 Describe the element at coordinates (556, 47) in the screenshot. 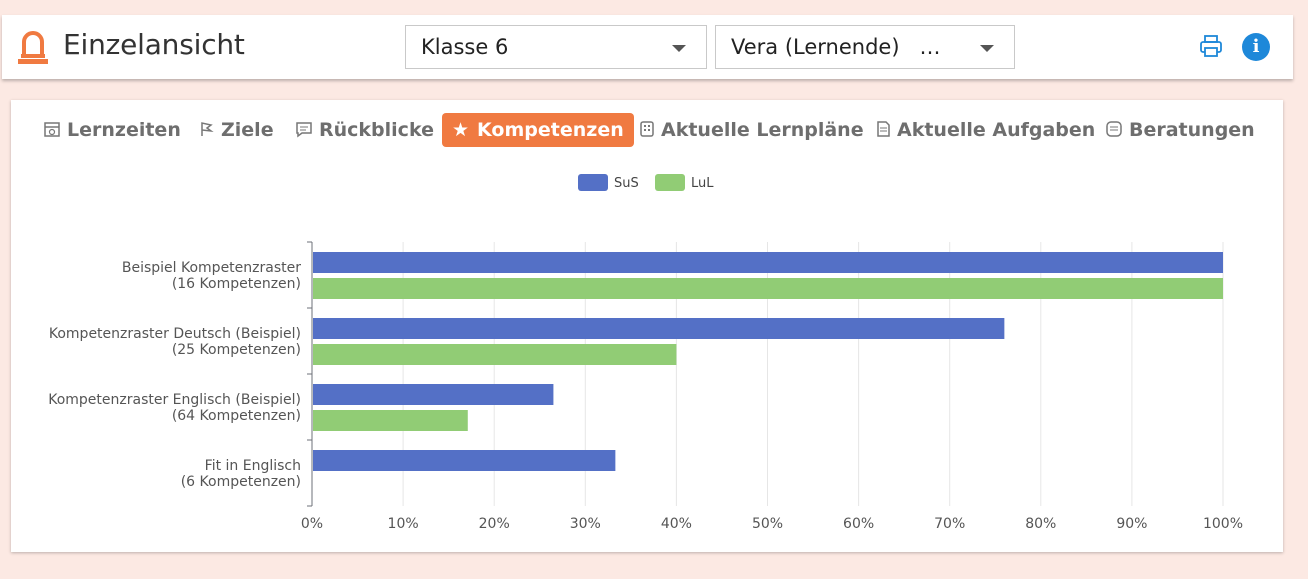

I see `class-select: Klasse 6` at that location.